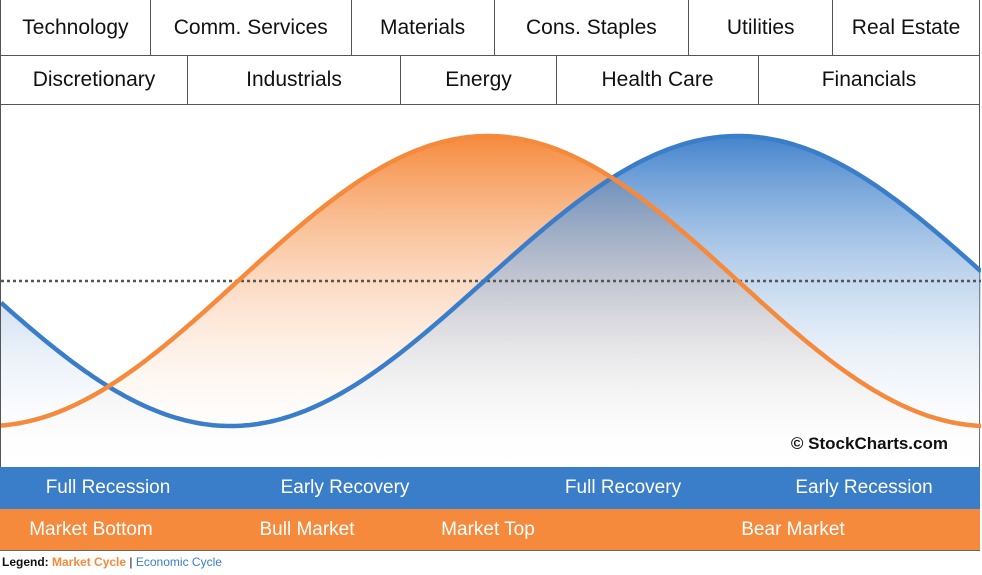 The width and height of the screenshot is (982, 575). Describe the element at coordinates (307, 529) in the screenshot. I see `market-phase-bull: Bull Market` at that location.